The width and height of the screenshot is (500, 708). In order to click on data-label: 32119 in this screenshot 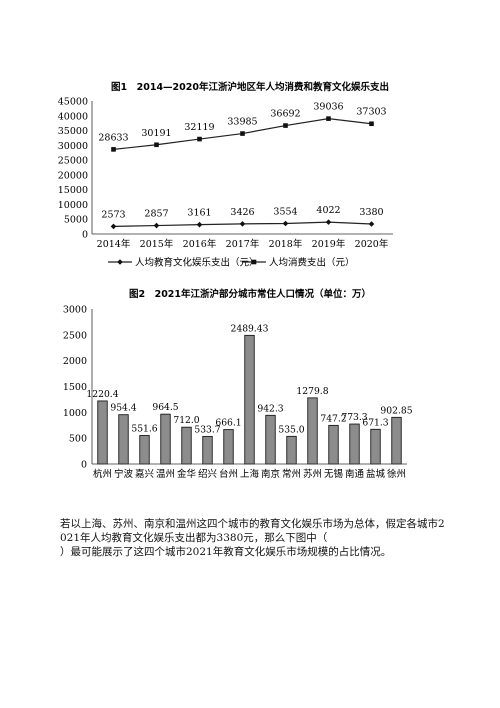, I will do `click(199, 127)`.